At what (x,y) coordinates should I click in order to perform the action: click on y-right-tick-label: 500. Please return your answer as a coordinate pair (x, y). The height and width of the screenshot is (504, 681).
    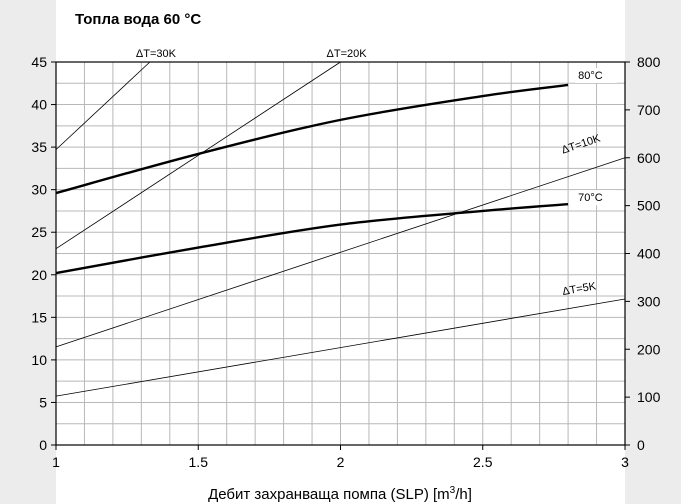
    Looking at the image, I should click on (649, 206).